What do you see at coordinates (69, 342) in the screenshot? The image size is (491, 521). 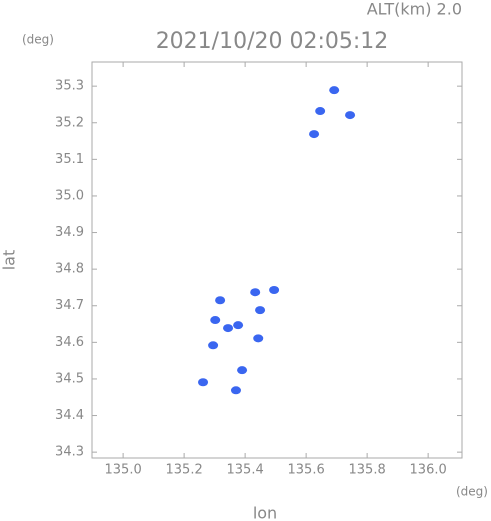 I see `y-tick-label: 34.6` at bounding box center [69, 342].